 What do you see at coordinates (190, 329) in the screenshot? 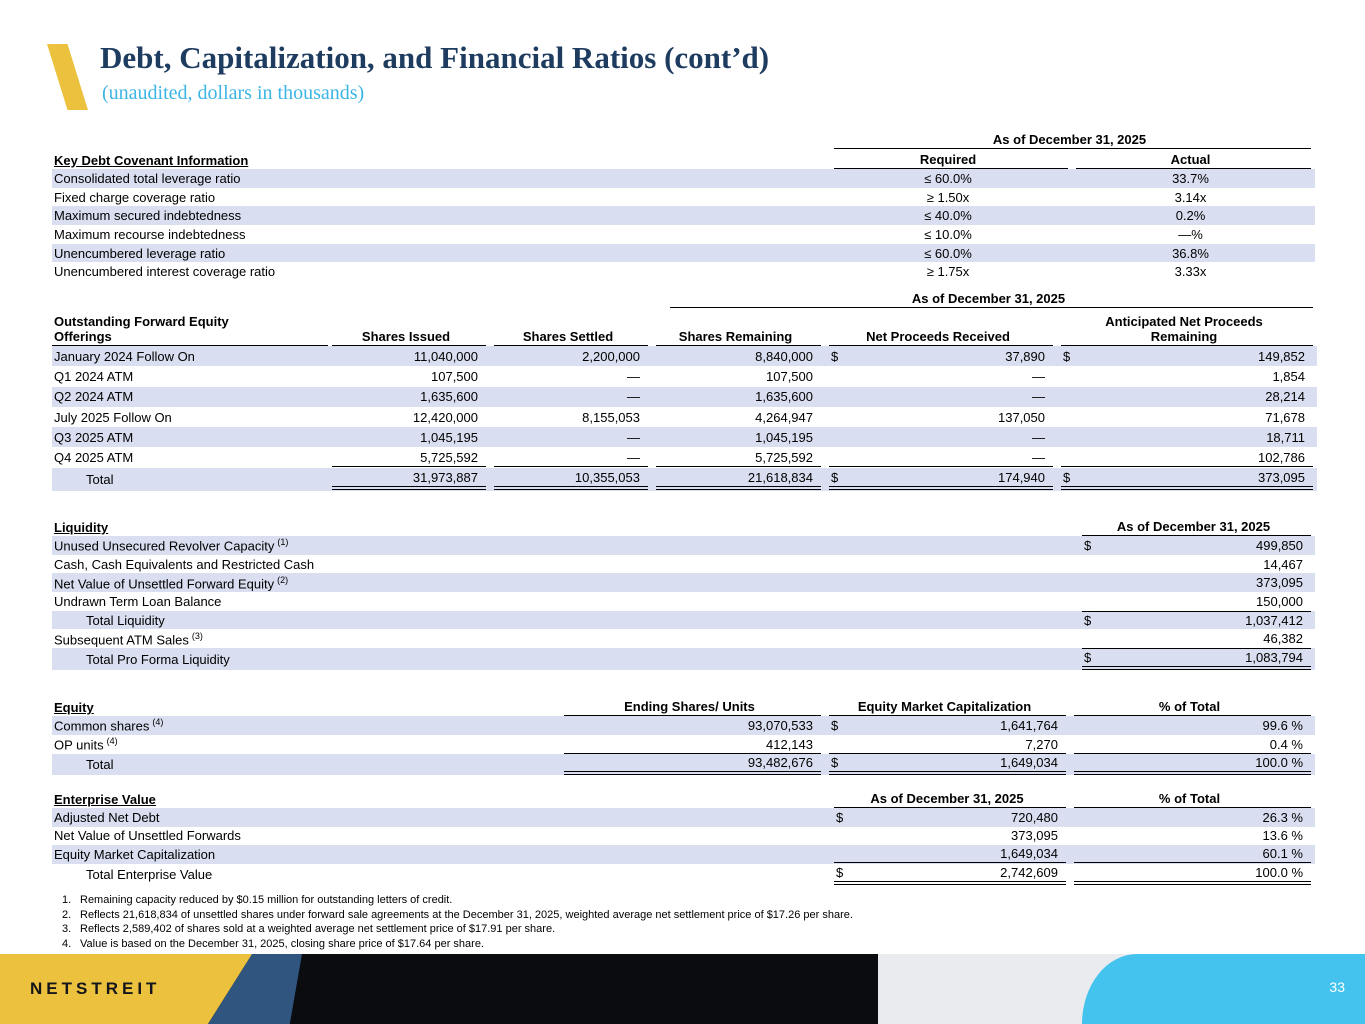
I see `offerings-column-header: Outstanding Forward Equity Offerings` at bounding box center [190, 329].